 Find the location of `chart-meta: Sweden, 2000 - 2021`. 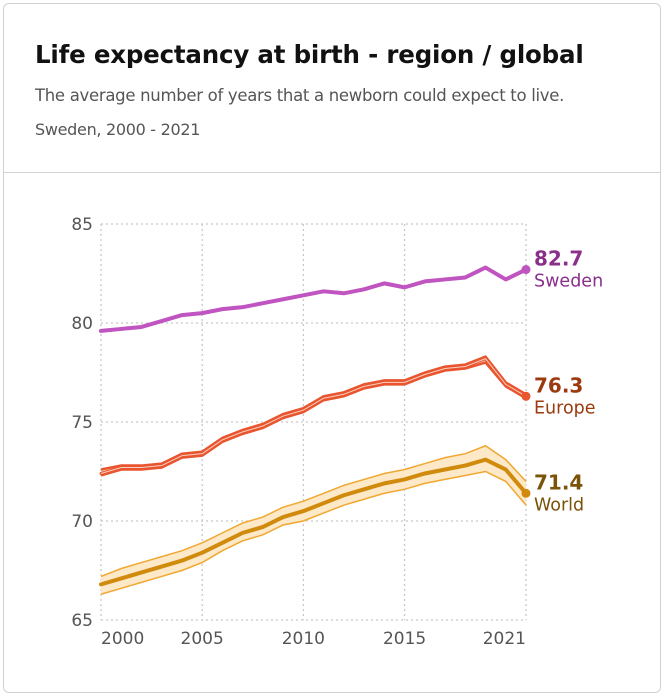

chart-meta: Sweden, 2000 - 2021 is located at coordinates (118, 129).